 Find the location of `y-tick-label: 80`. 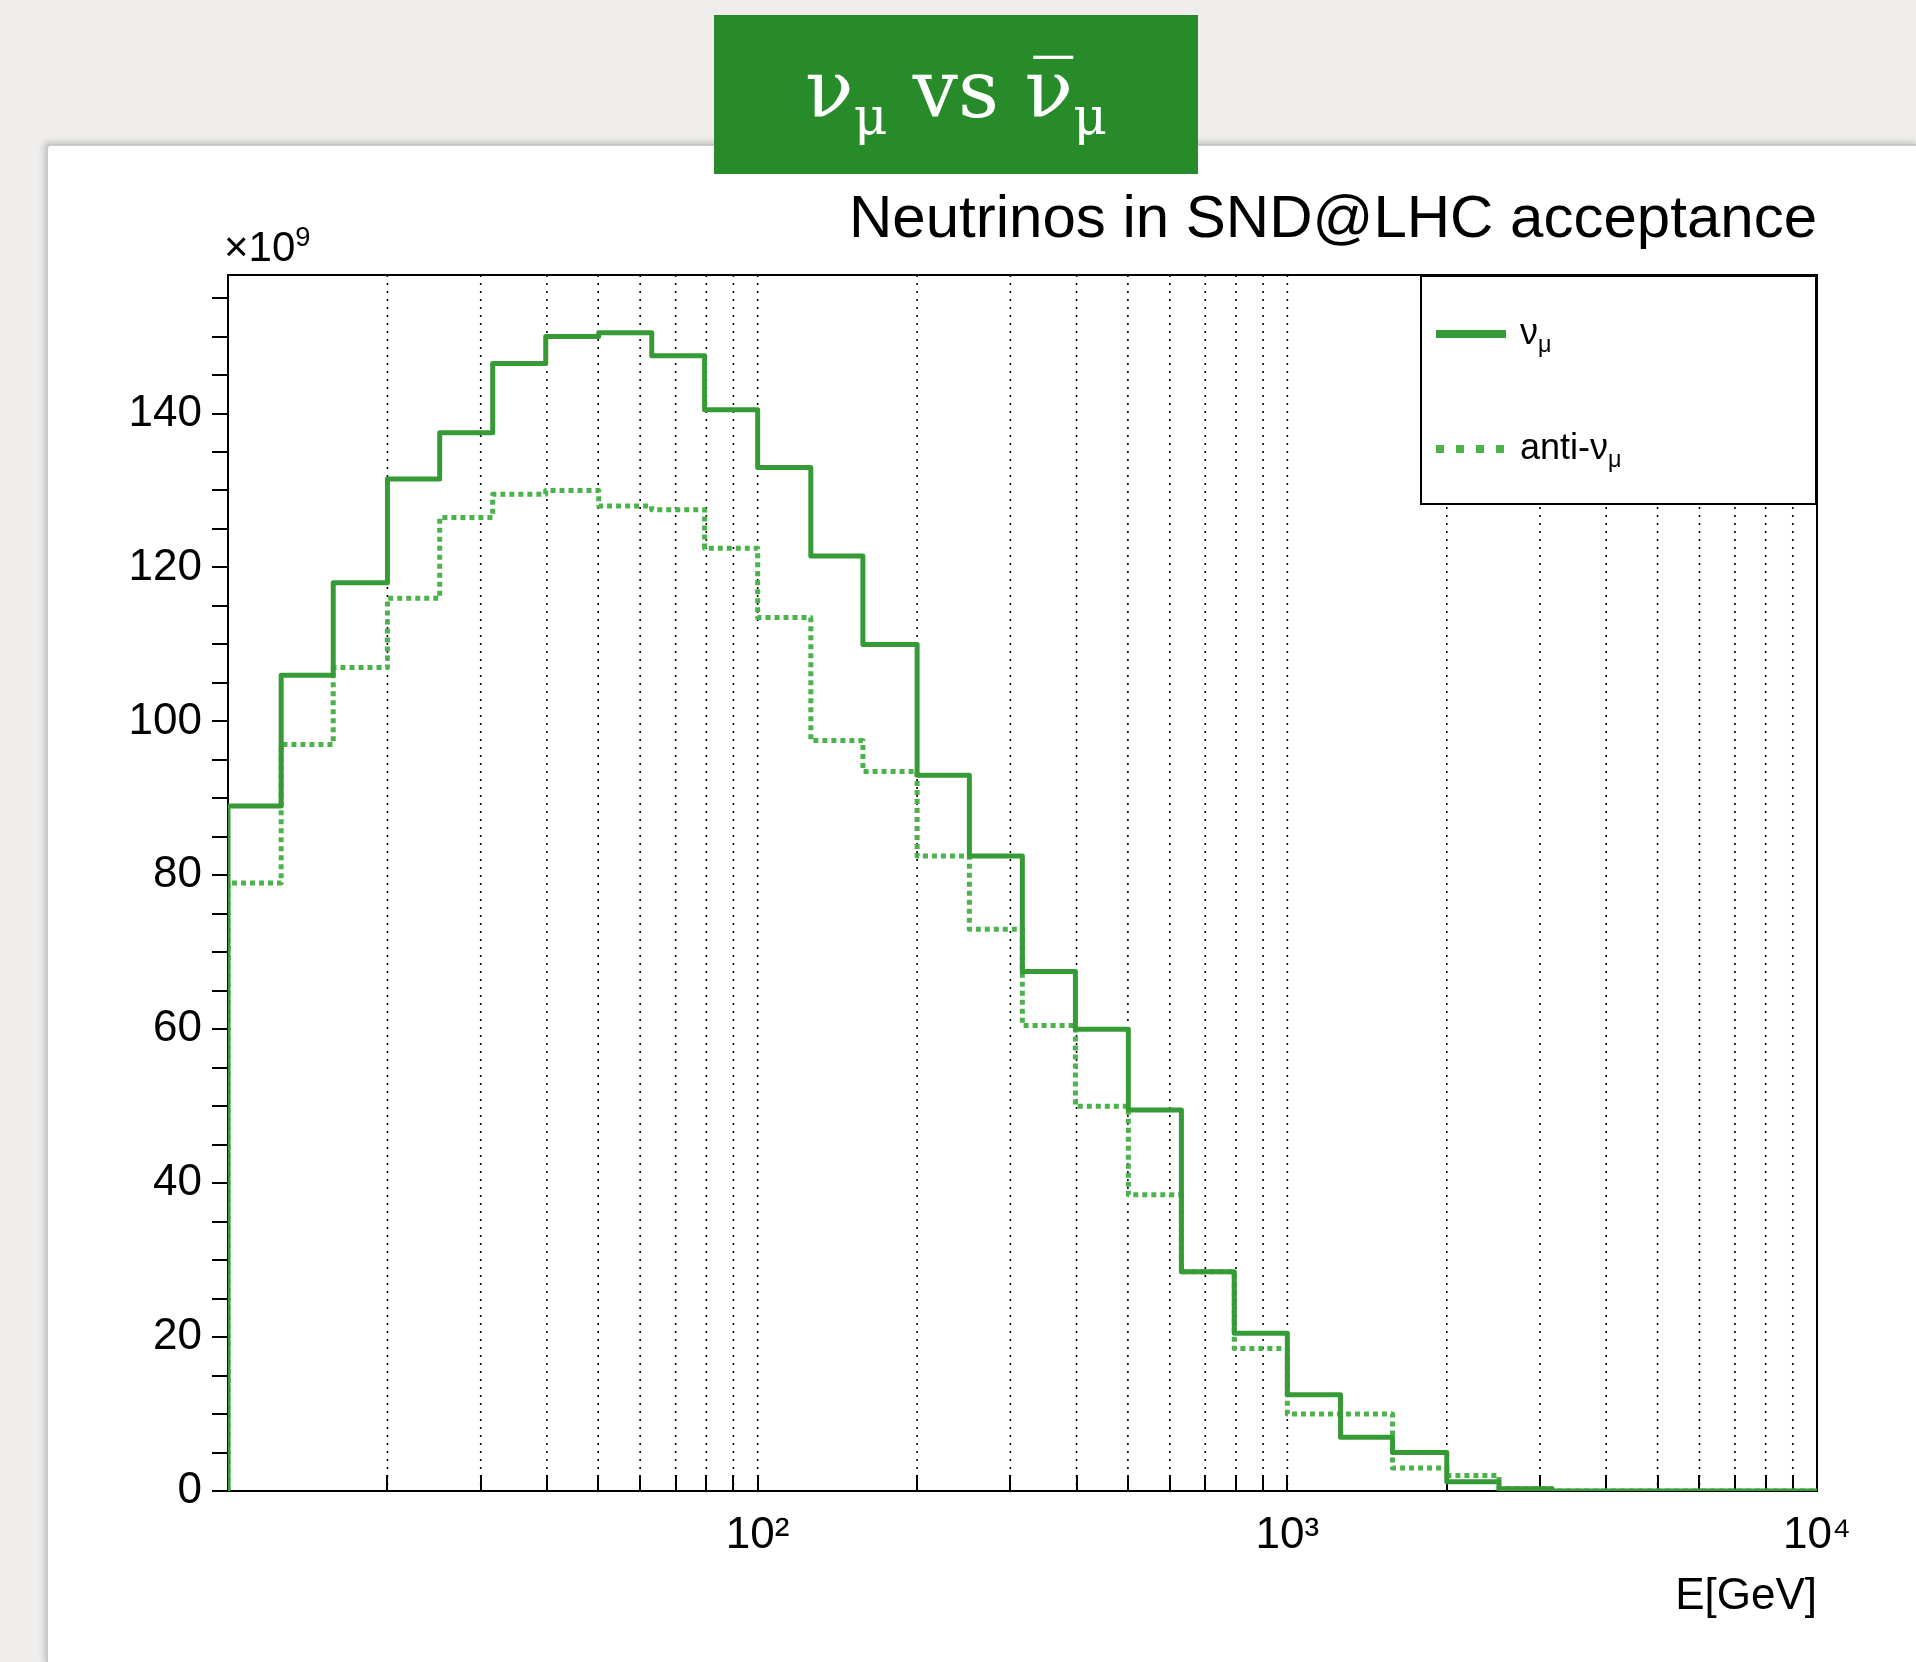

y-tick-label: 80 is located at coordinates (177, 872).